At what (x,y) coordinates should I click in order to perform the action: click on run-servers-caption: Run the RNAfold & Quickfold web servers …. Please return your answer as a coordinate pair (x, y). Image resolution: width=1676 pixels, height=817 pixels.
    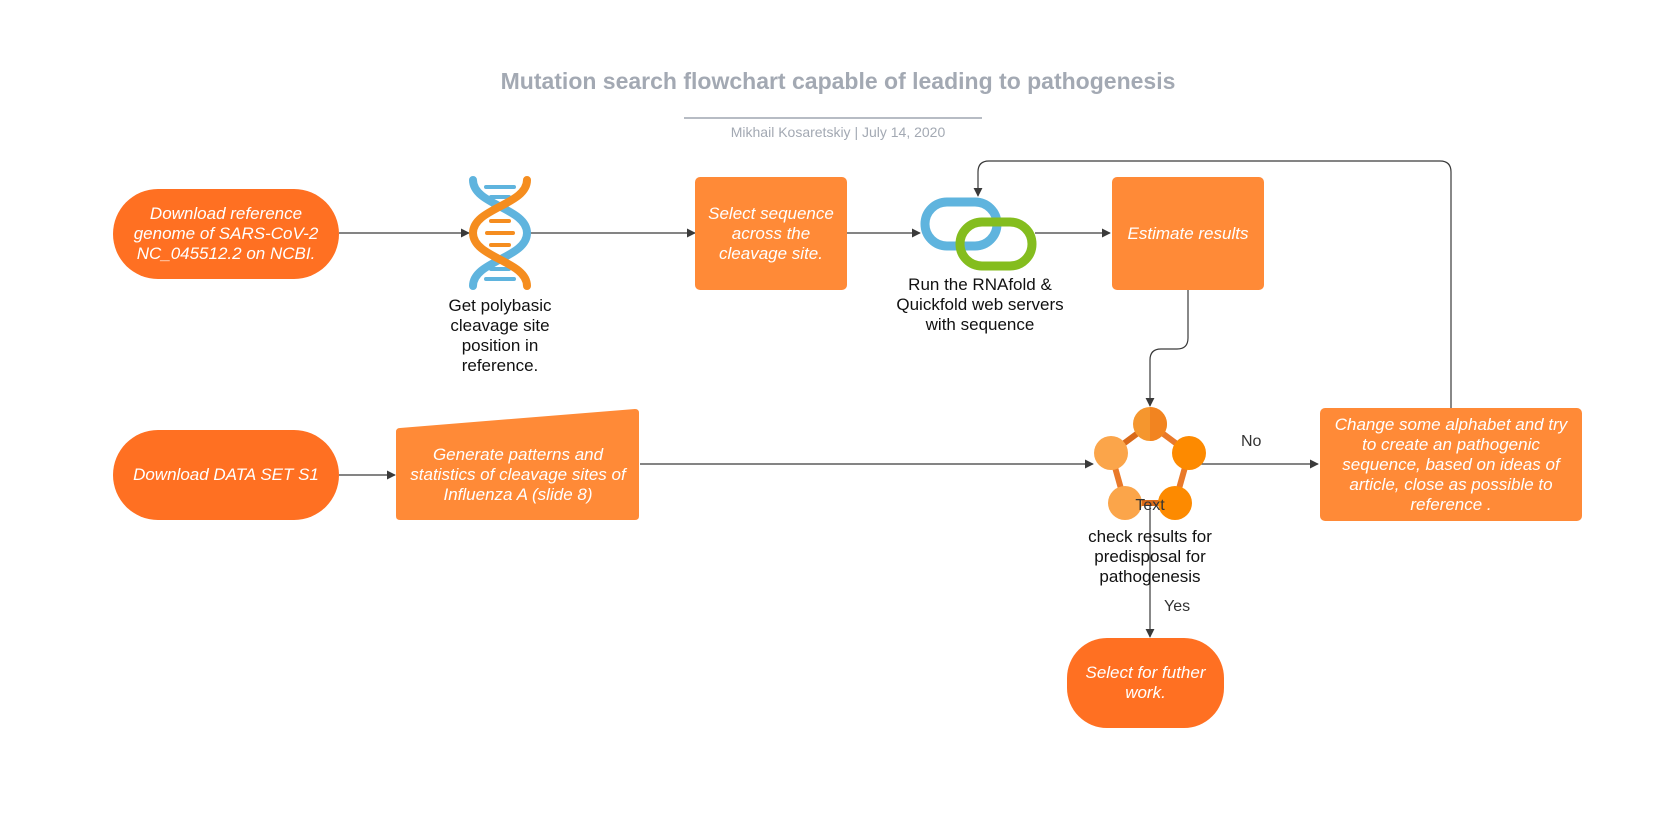
    Looking at the image, I should click on (980, 304).